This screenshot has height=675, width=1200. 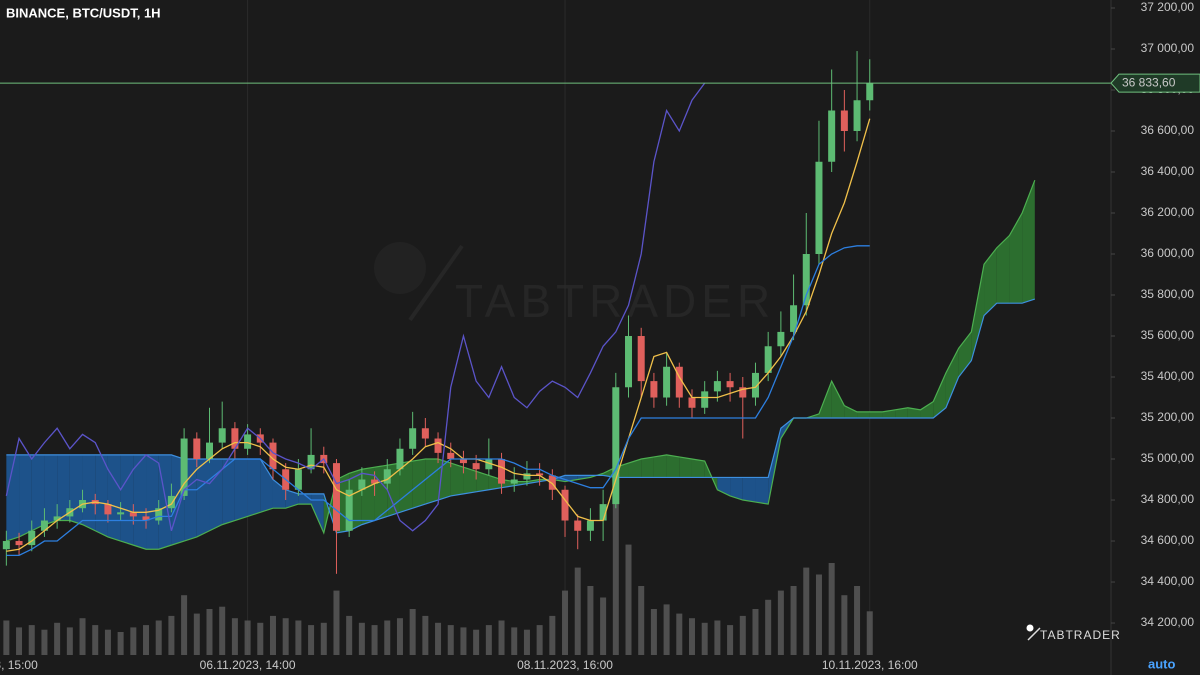 What do you see at coordinates (1155, 83) in the screenshot?
I see `last-price-tag` at bounding box center [1155, 83].